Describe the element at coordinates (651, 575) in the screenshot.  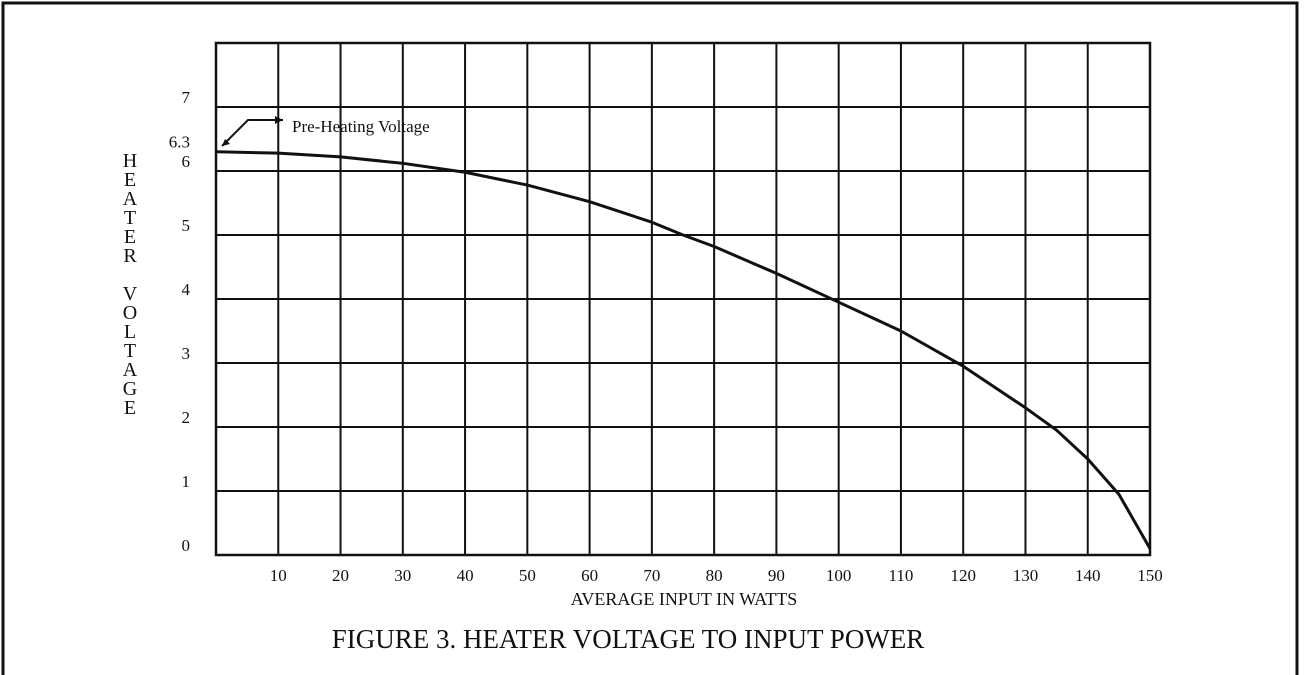
I see `x-tick-label: 70` at that location.